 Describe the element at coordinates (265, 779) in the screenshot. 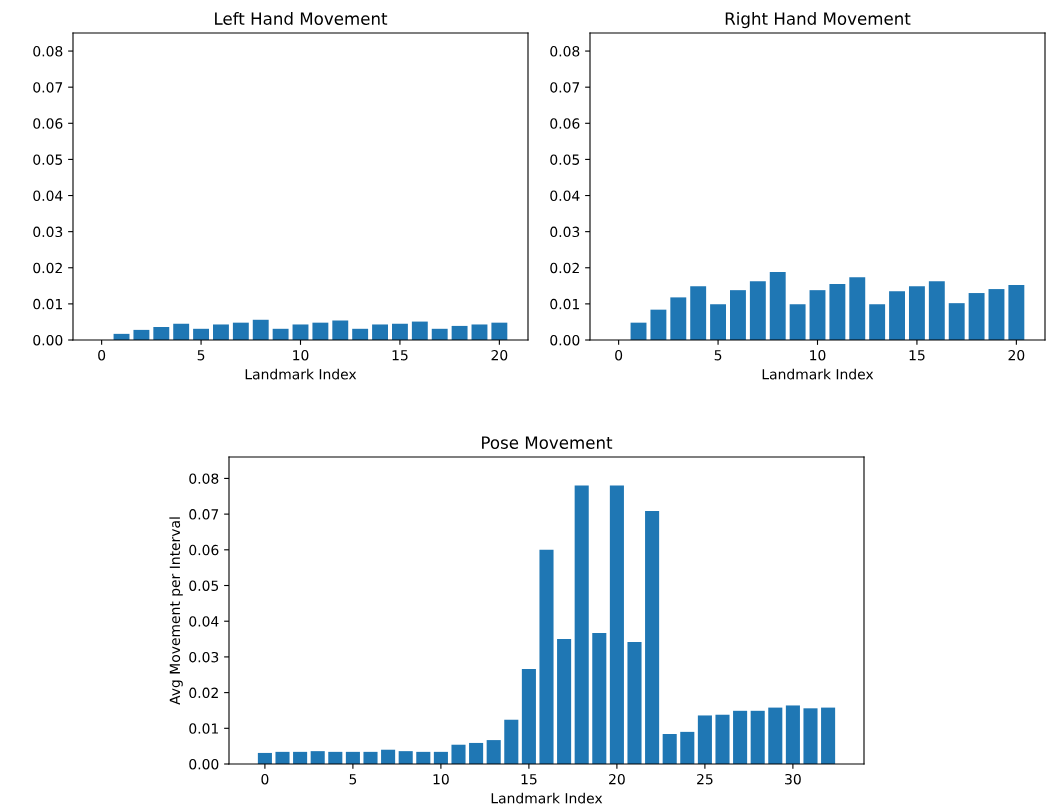

I see `x-tick-label: 0` at that location.